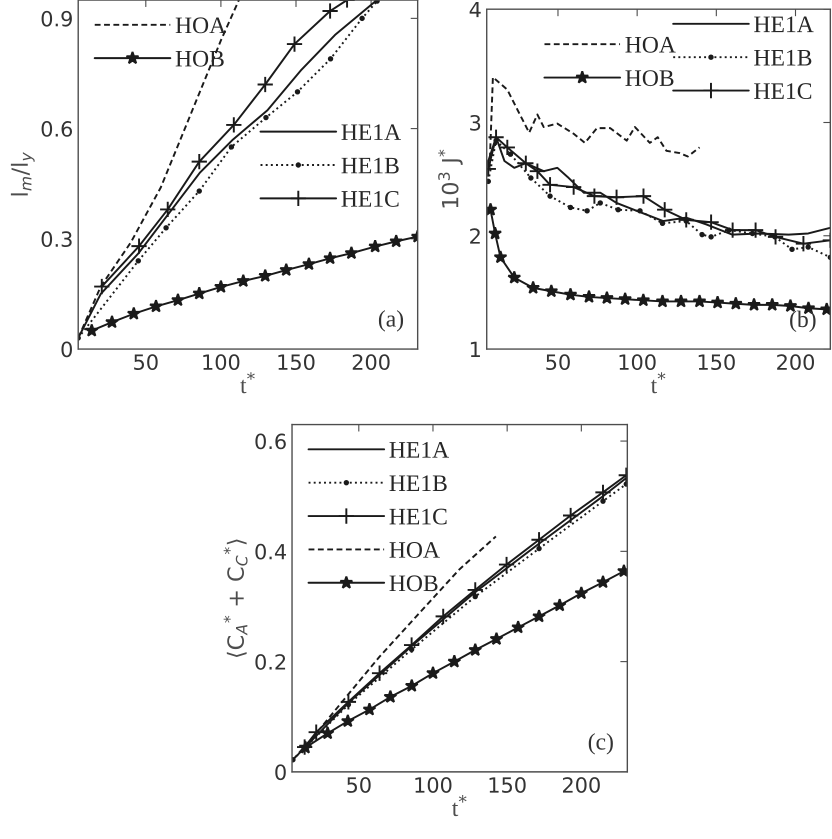 The width and height of the screenshot is (832, 839). Describe the element at coordinates (475, 349) in the screenshot. I see `y-tick-label: 1` at that location.